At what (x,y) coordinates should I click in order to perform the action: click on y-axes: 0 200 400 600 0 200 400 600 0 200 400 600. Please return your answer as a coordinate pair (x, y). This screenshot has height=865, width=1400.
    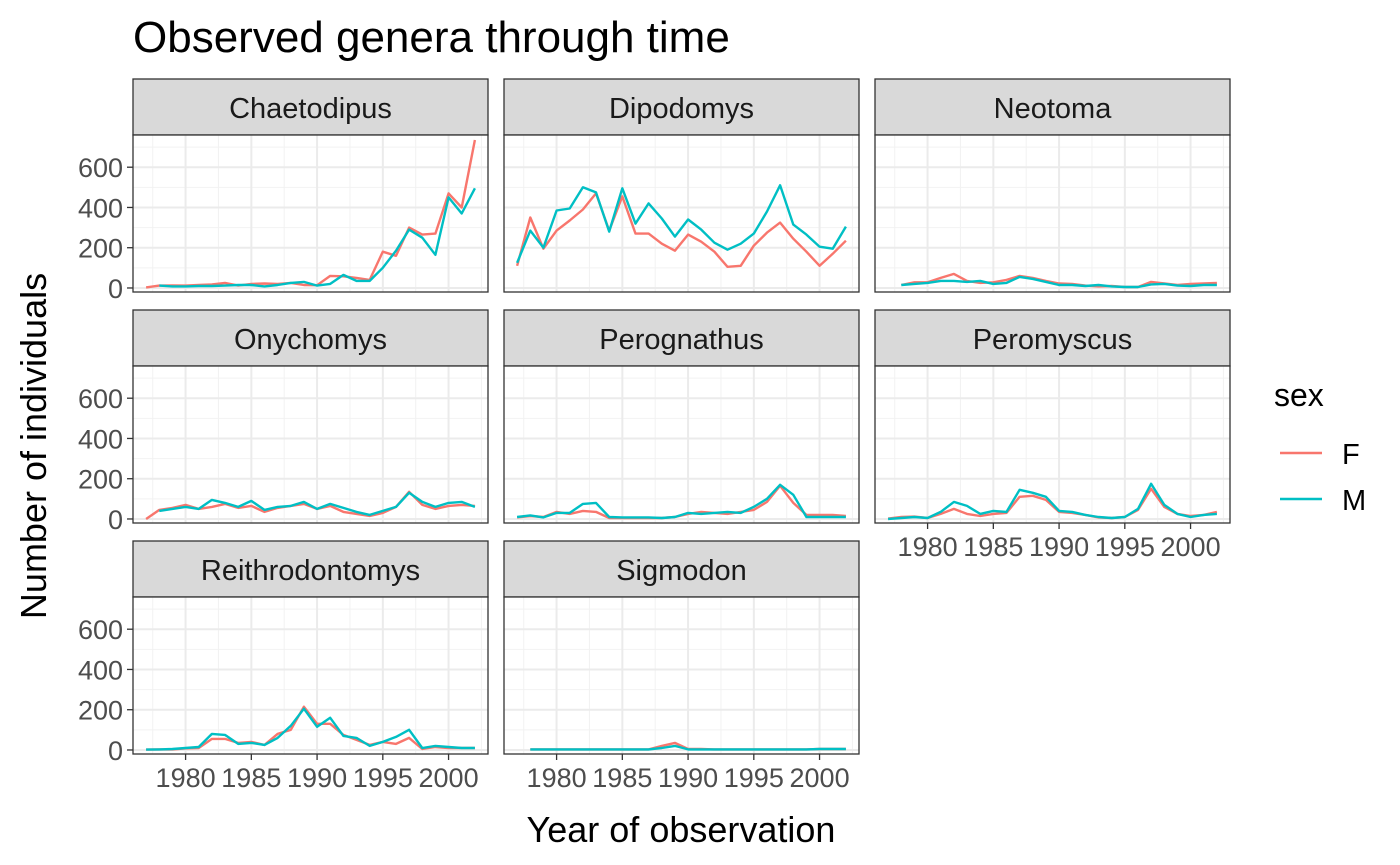
    Looking at the image, I should click on (105, 459).